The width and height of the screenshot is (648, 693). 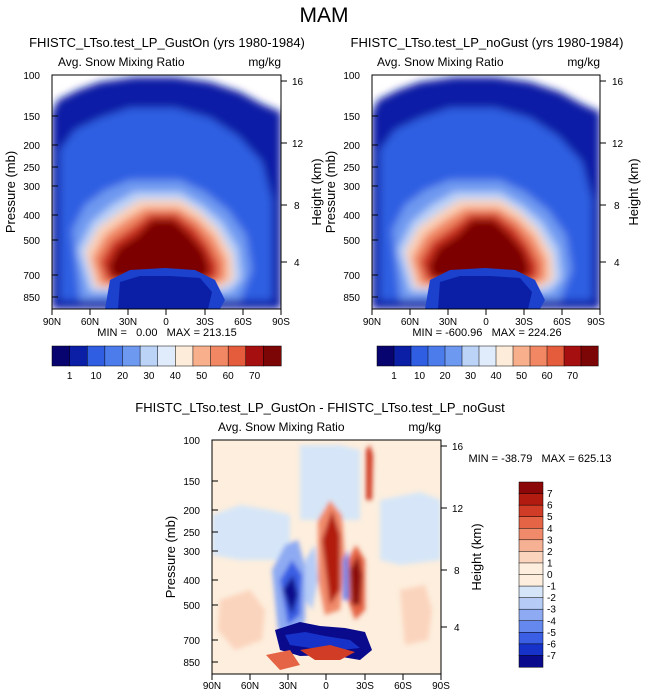 What do you see at coordinates (551, 644) in the screenshot?
I see `colorbar-label: -6` at bounding box center [551, 644].